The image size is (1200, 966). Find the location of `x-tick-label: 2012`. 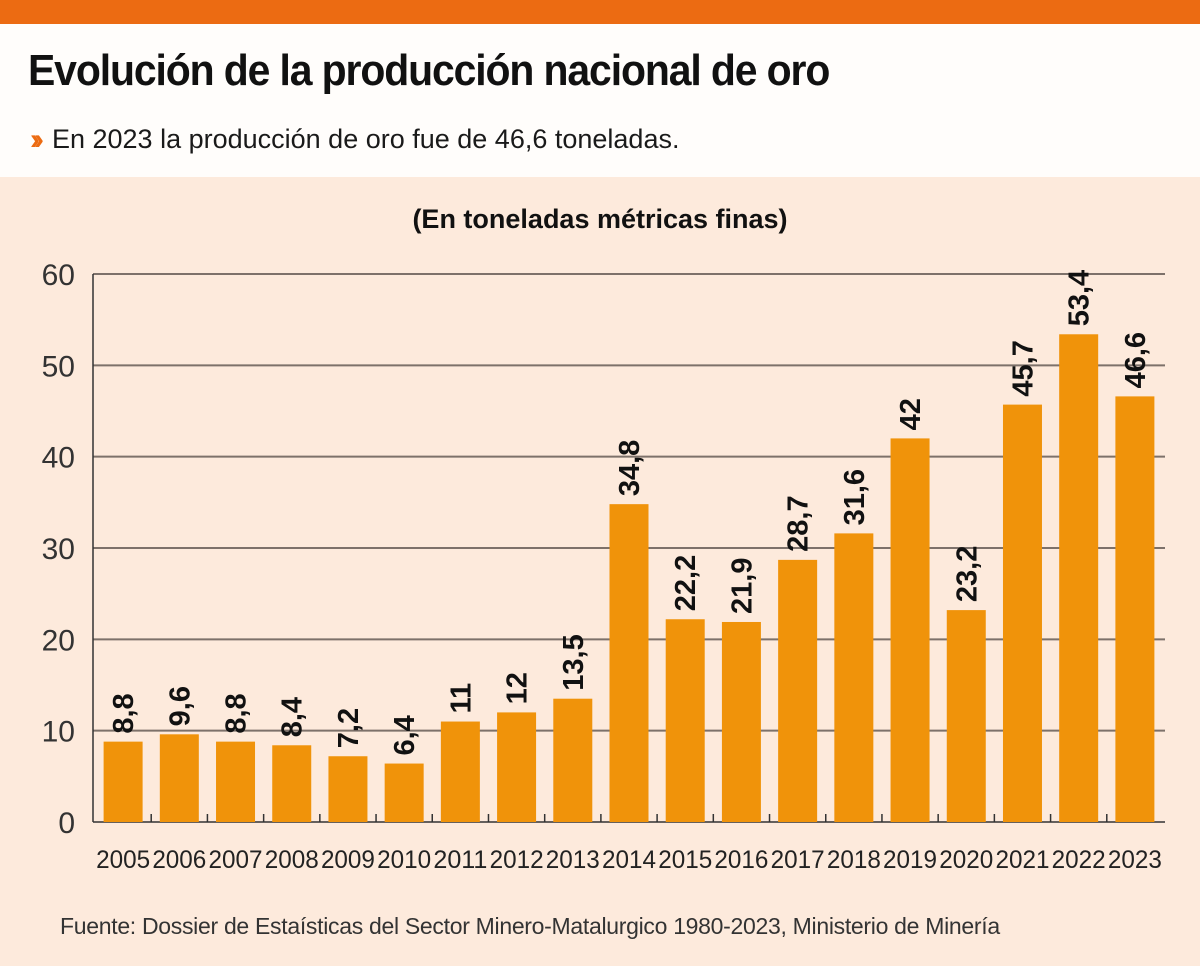

x-tick-label: 2012 is located at coordinates (517, 860).